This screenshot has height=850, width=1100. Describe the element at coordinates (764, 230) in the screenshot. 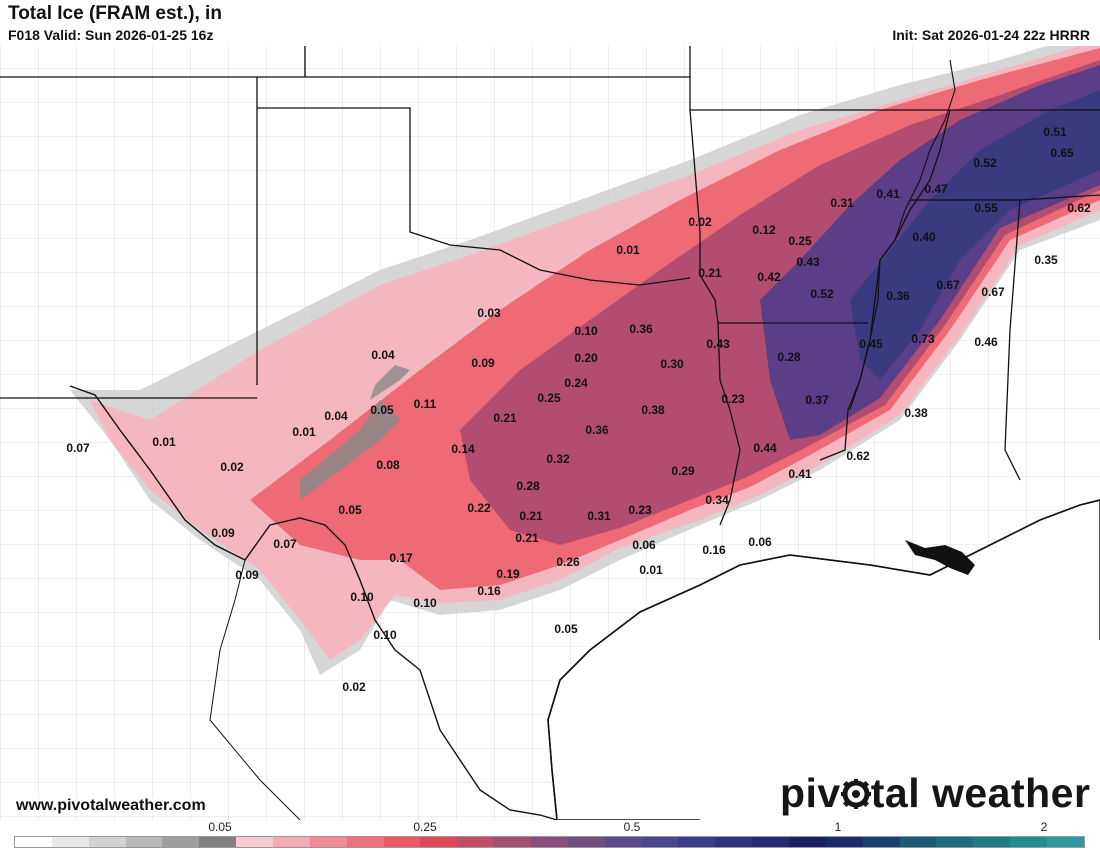

I see `accumulation-label: 0.12` at that location.